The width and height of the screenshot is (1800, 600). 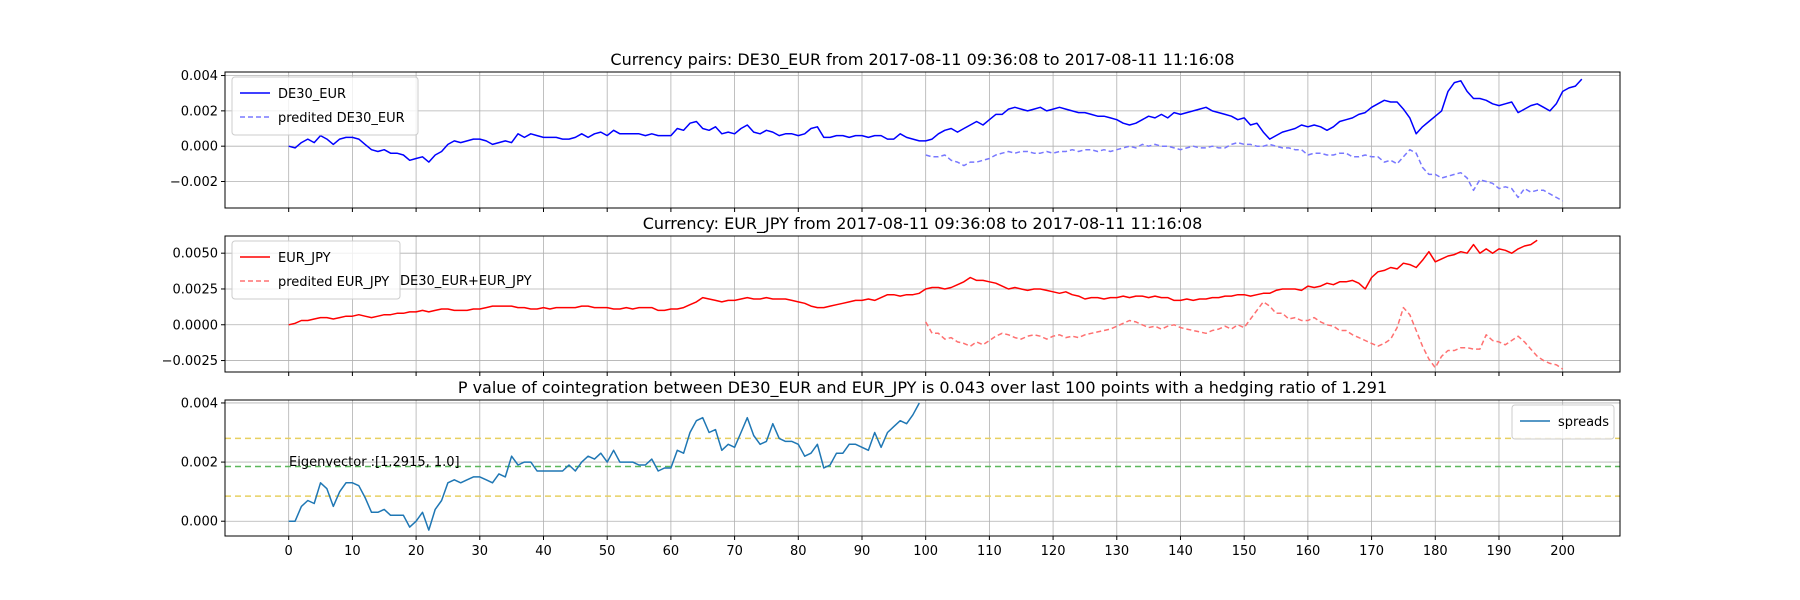 I want to click on y-tick-label: 0.0025, so click(x=196, y=289).